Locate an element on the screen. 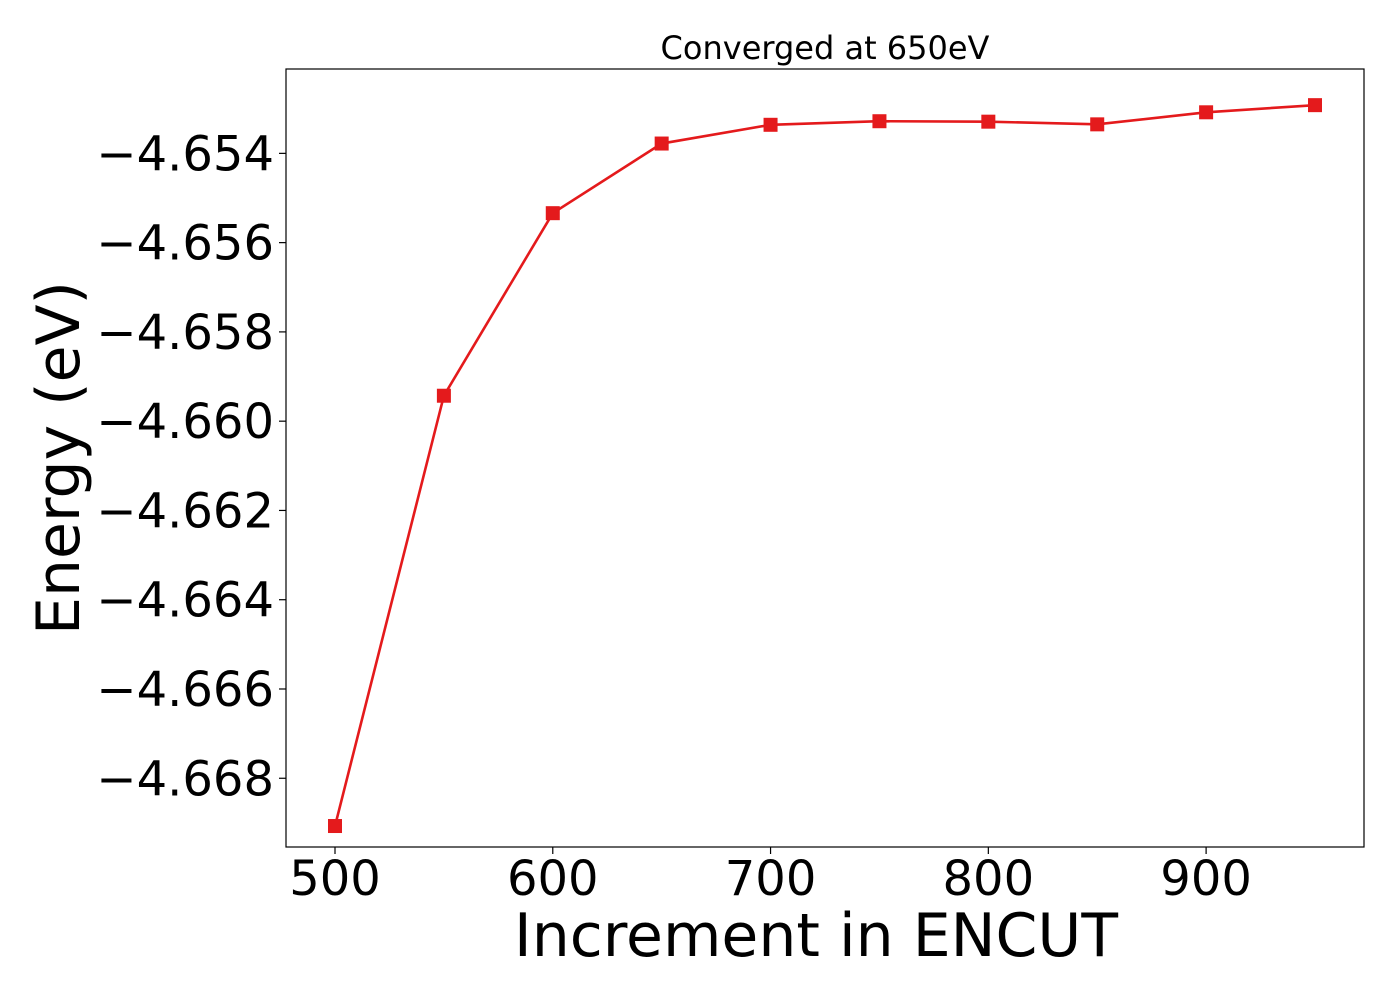 Image resolution: width=1400 pixels, height=1000 pixels. y-tick-label: −4.660 is located at coordinates (185, 422).